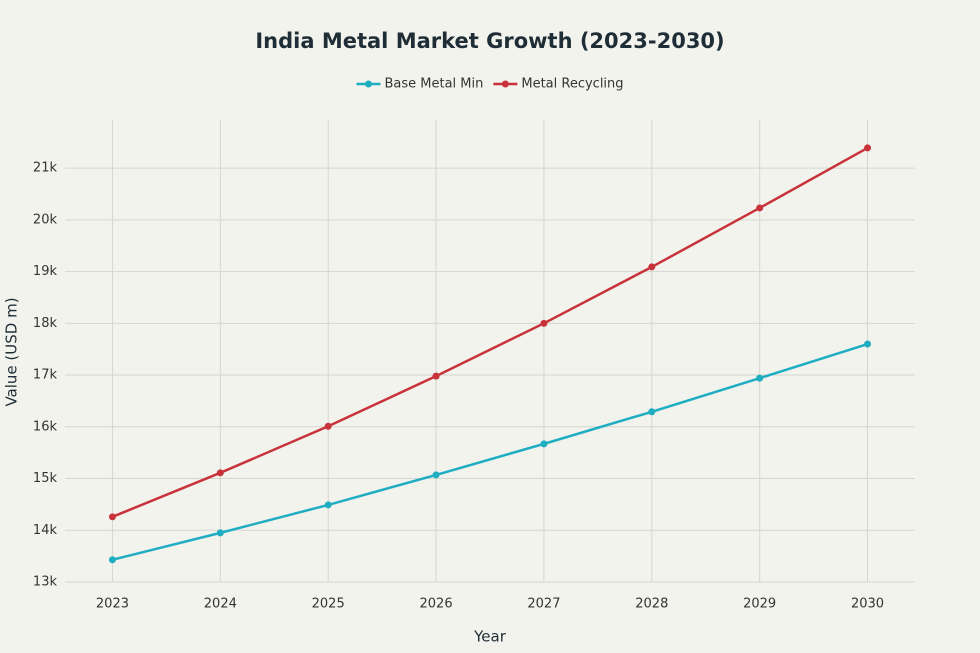  Describe the element at coordinates (45, 271) in the screenshot. I see `y-tick-label: 19k` at that location.